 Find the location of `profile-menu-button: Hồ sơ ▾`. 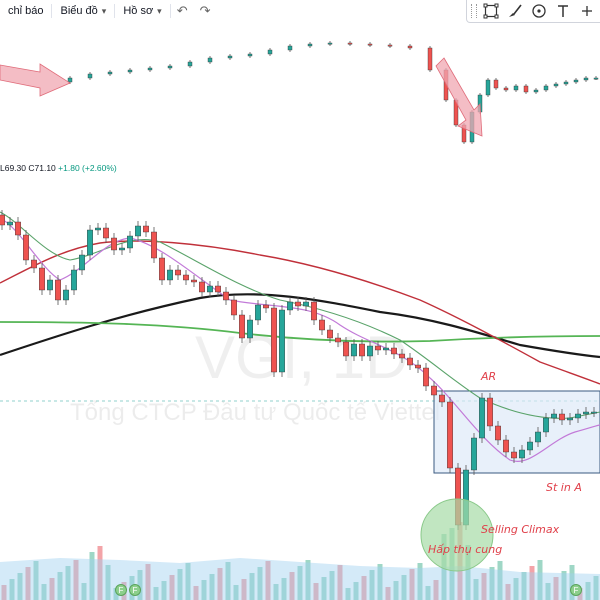

profile-menu-button: Hồ sơ ▾ is located at coordinates (142, 11).